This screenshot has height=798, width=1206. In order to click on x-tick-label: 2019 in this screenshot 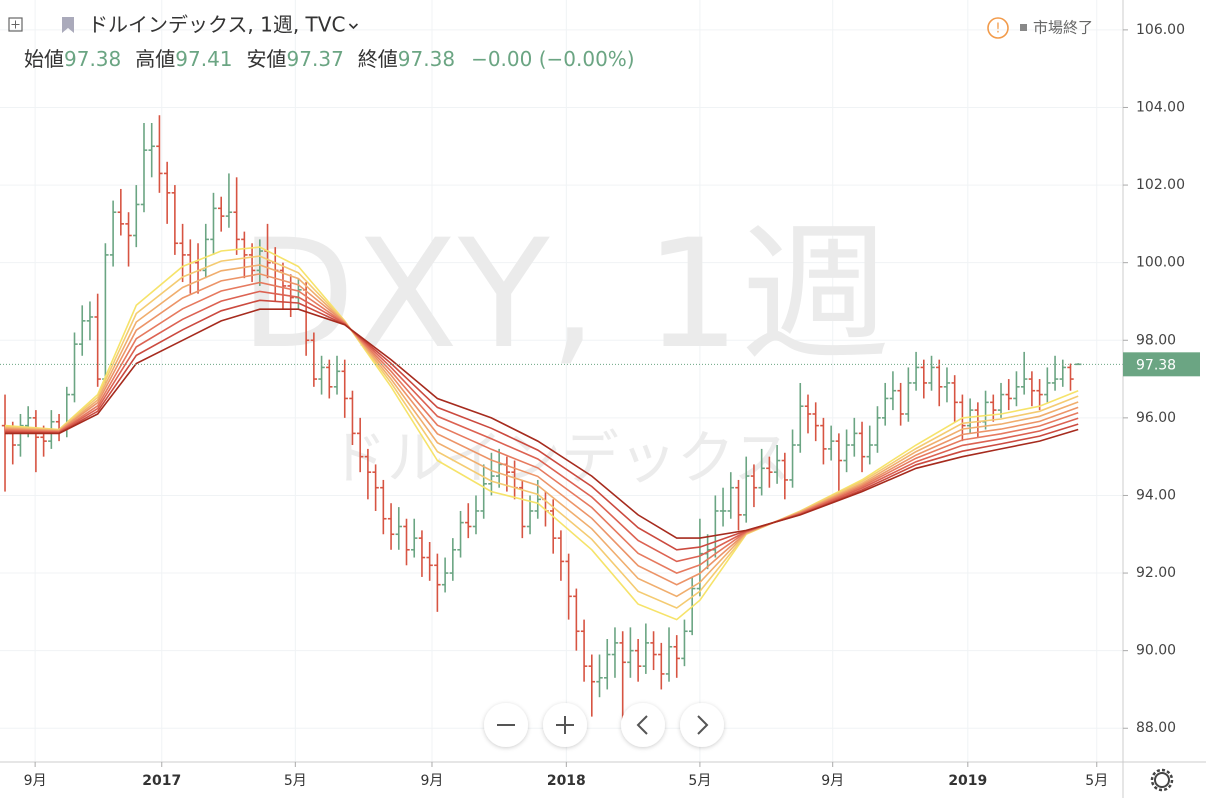, I will do `click(967, 781)`.